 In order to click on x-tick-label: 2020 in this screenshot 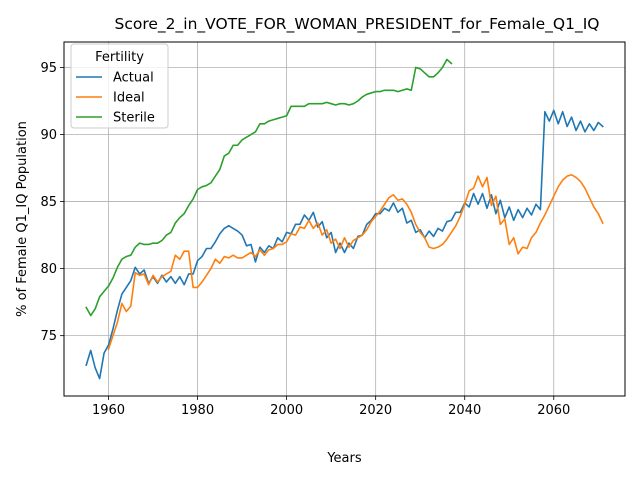, I will do `click(375, 410)`.